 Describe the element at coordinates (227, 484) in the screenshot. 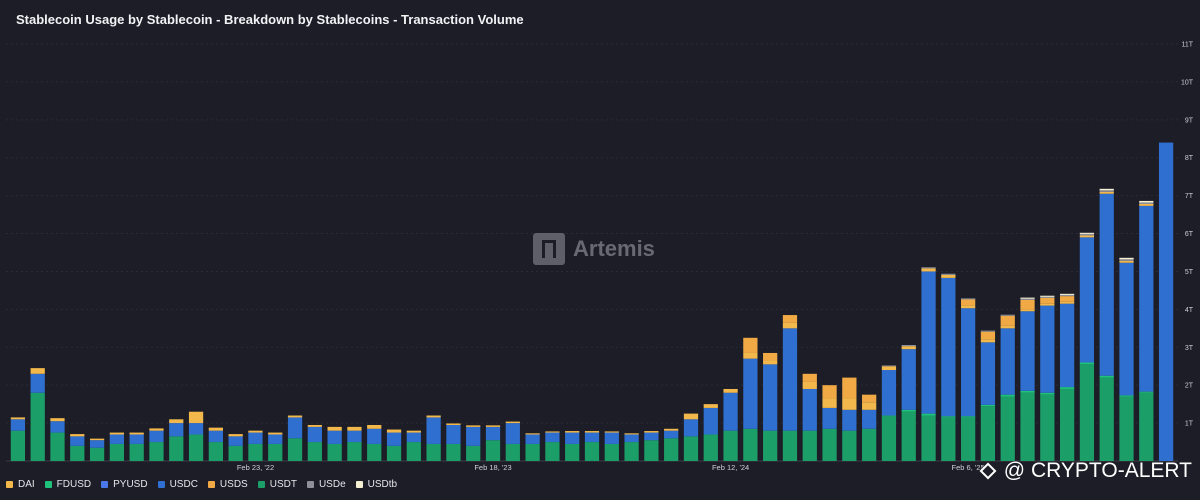

I see `legend-item-usds: USDS` at that location.